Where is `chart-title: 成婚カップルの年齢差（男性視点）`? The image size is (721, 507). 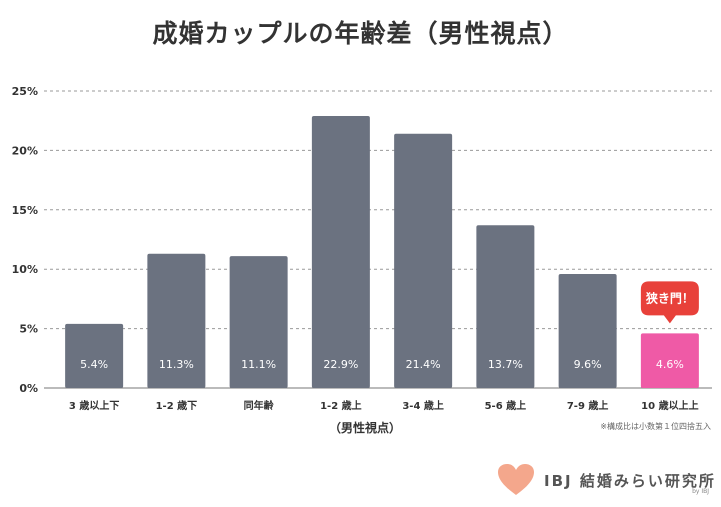 chart-title: 成婚カップルの年齢差（男性視点） is located at coordinates (360, 33).